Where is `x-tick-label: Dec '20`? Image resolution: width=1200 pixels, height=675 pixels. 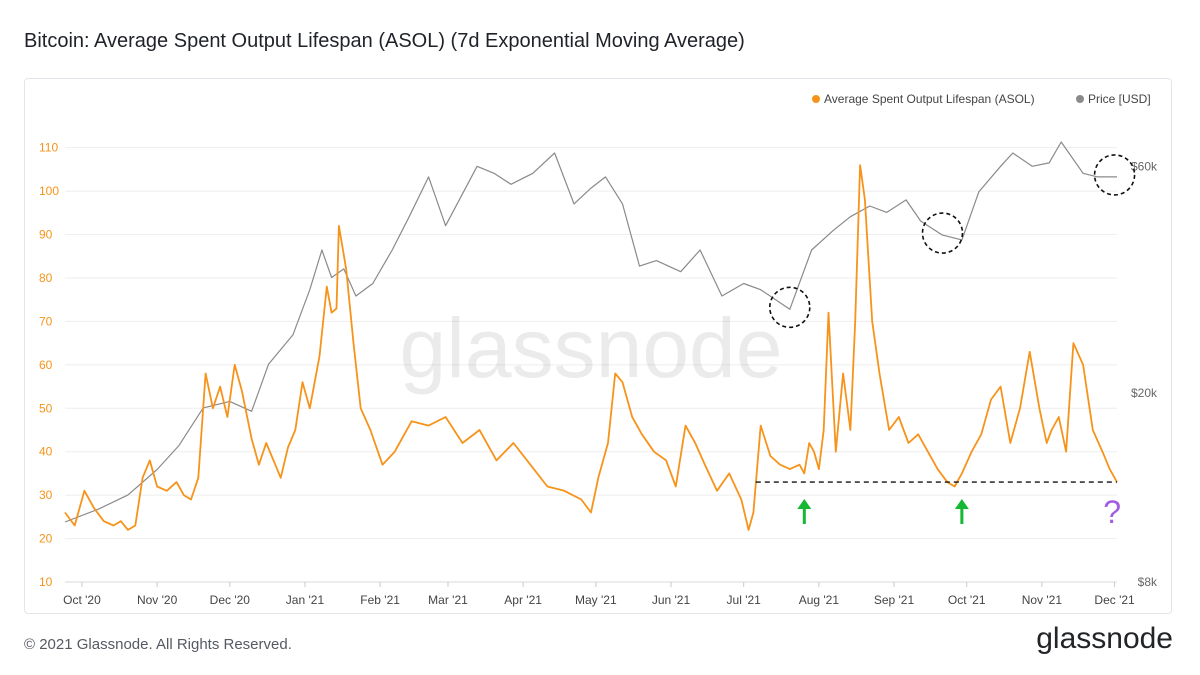 x-tick-label: Dec '20 is located at coordinates (230, 600).